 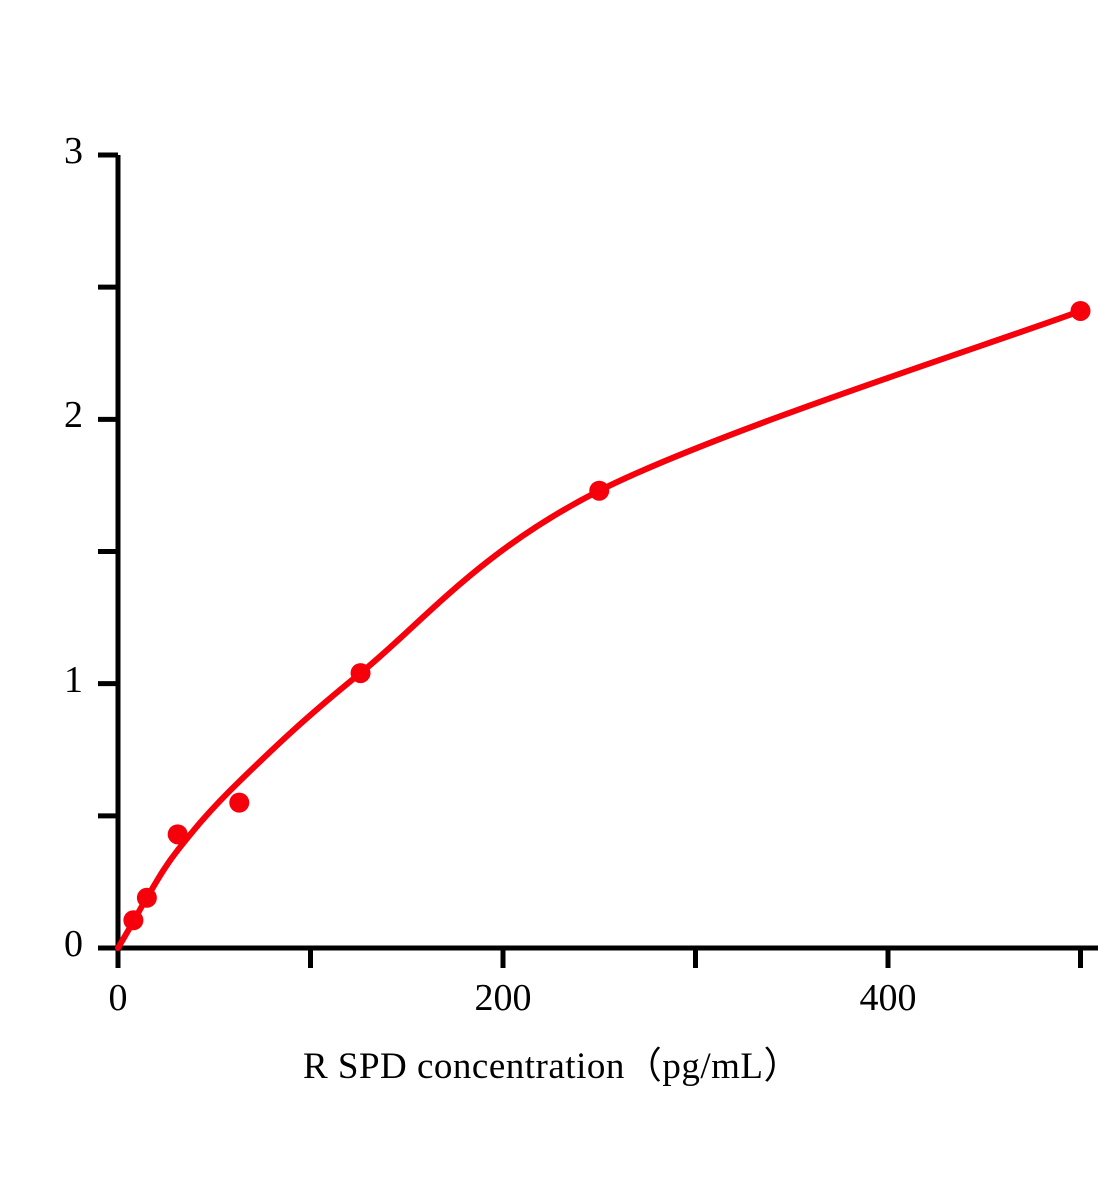 I want to click on x-tick-label: 400, so click(x=888, y=998).